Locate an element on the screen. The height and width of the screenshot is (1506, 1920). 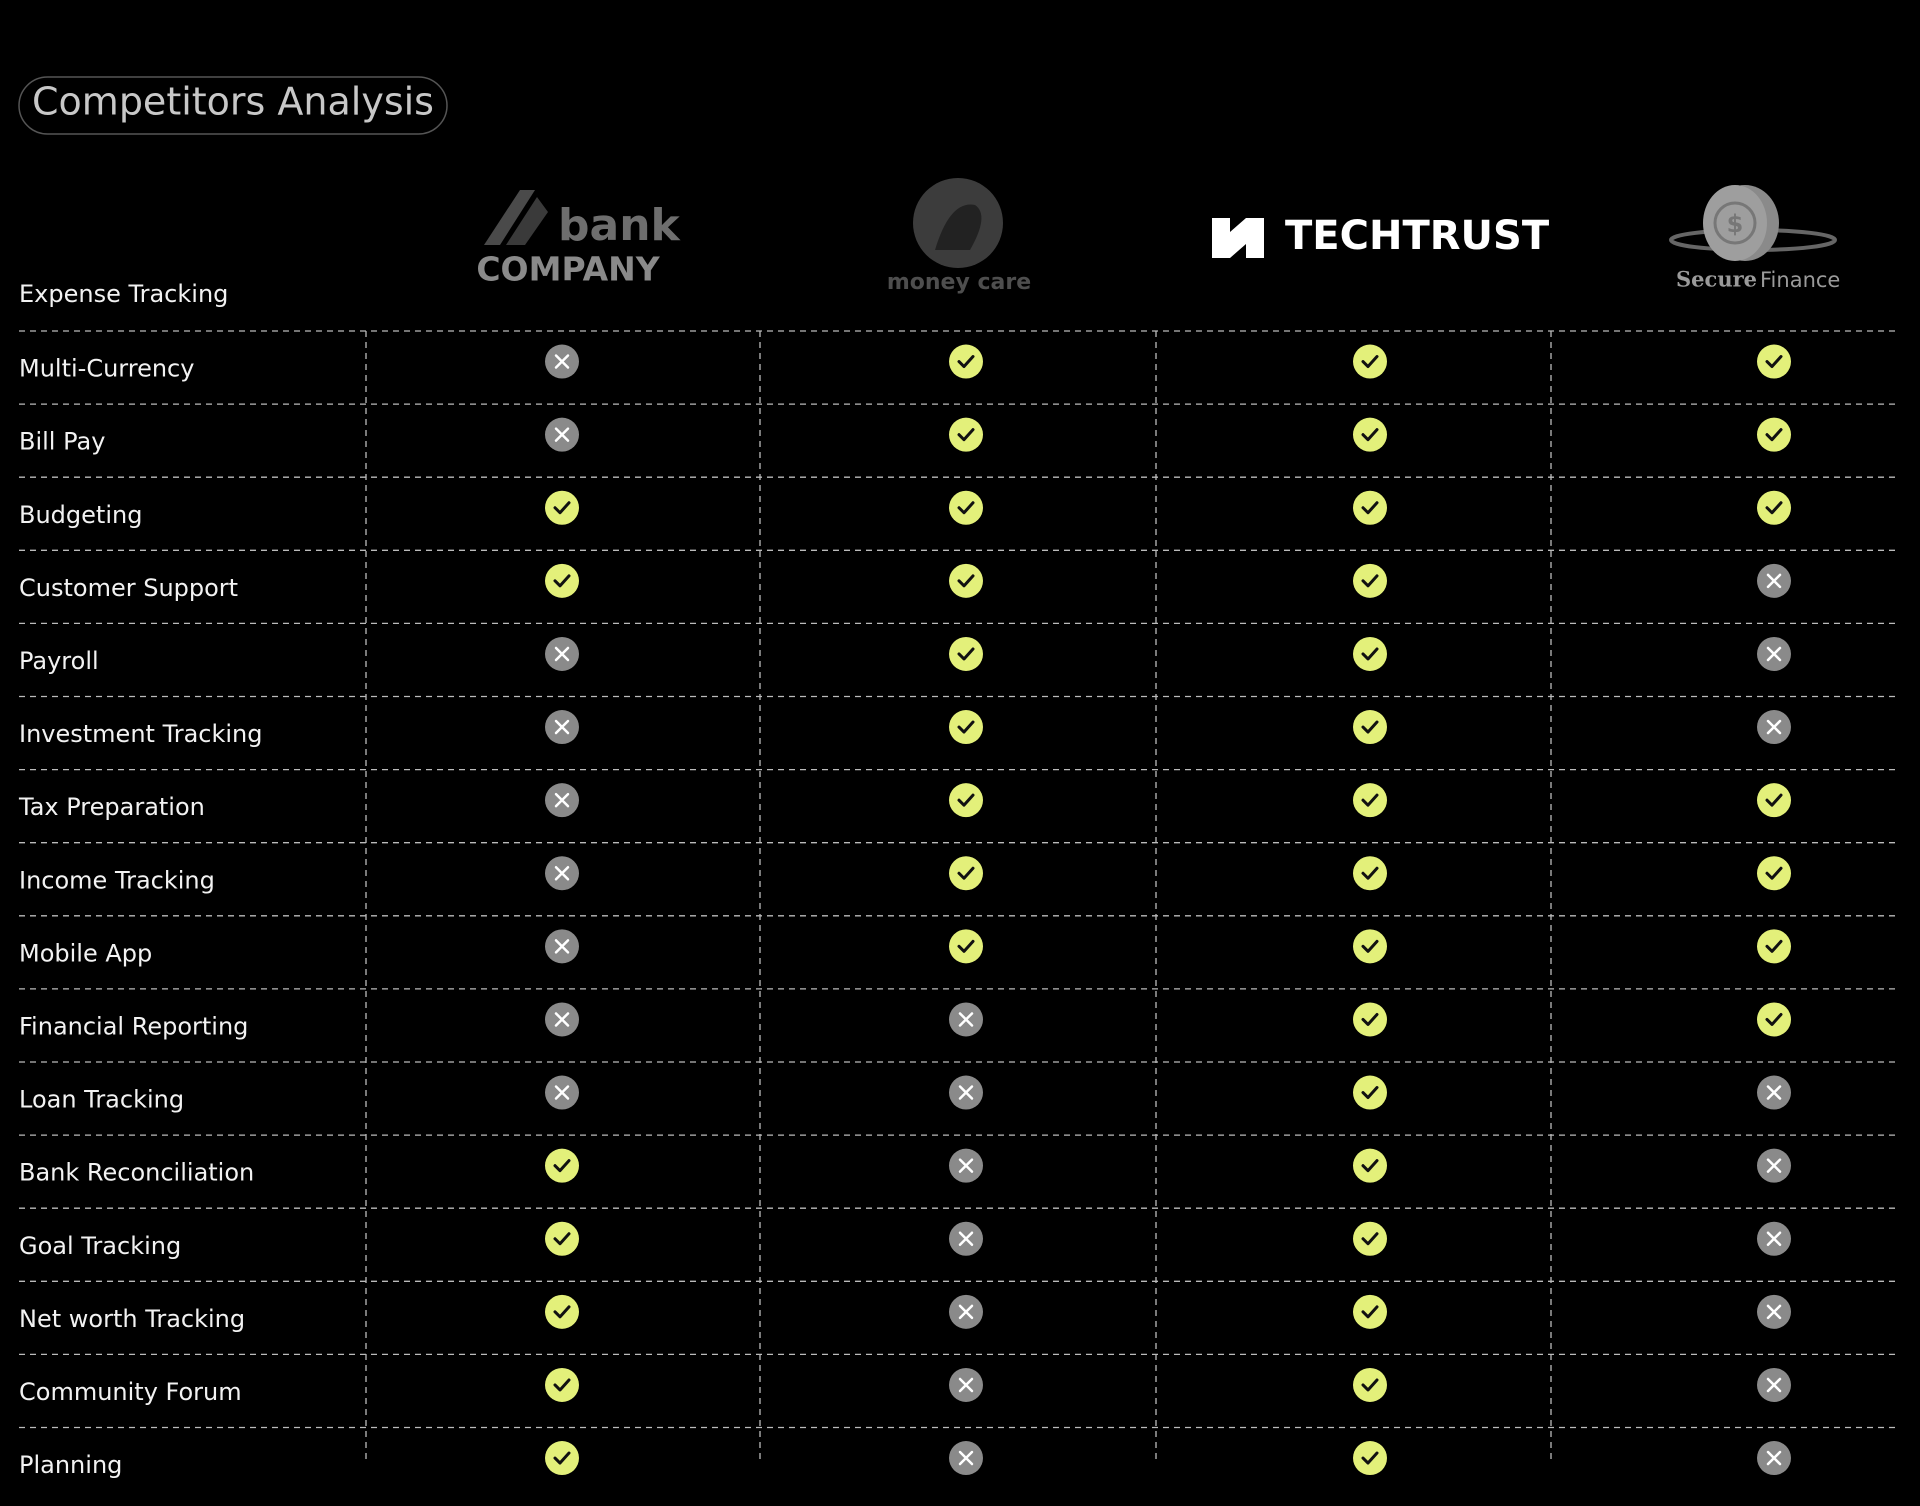
feature-label: Financial Reporting is located at coordinates (133, 1026).